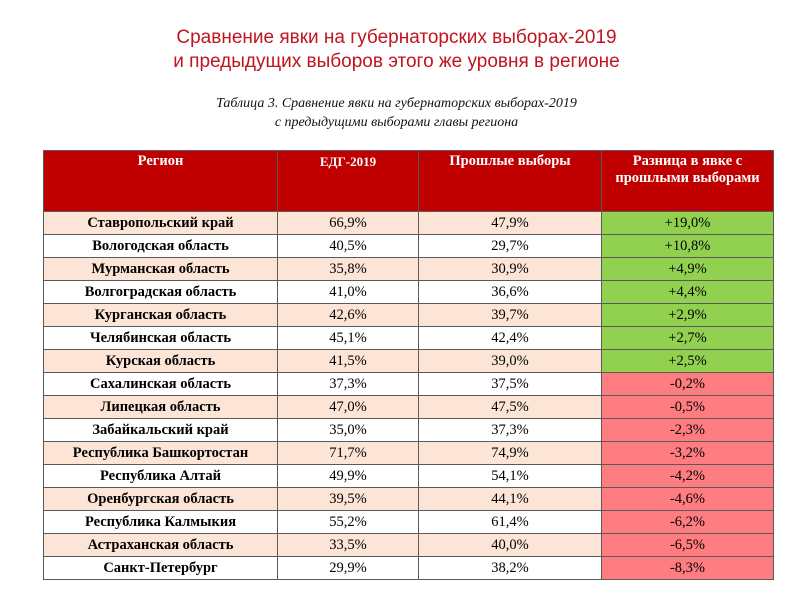 This screenshot has height=609, width=793. I want to click on diff-cell: +4,4%, so click(687, 292).